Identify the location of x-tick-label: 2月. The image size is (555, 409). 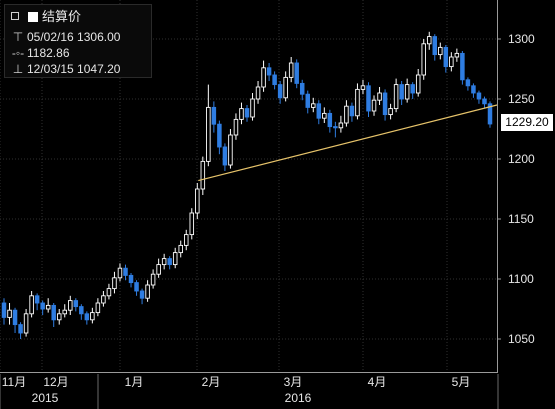
(211, 382).